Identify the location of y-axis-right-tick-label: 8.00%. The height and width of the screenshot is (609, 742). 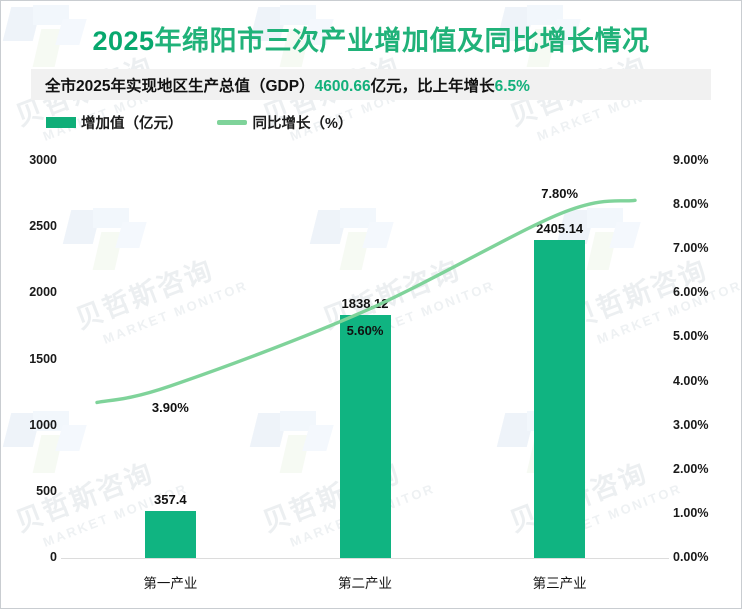
(691, 204).